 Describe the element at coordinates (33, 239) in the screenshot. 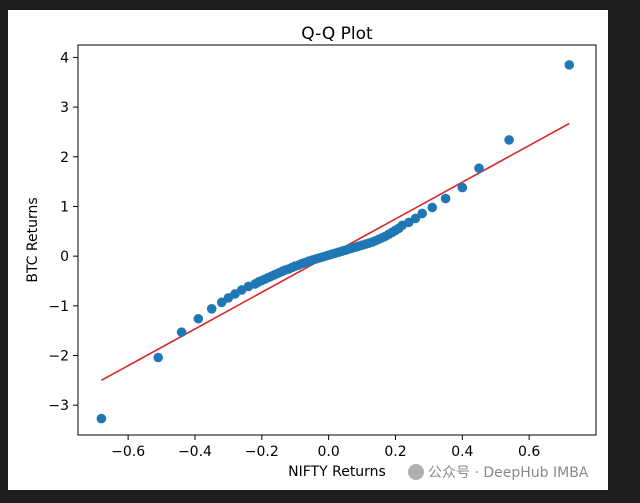

I see `y-axis-label: BTC Returns` at that location.